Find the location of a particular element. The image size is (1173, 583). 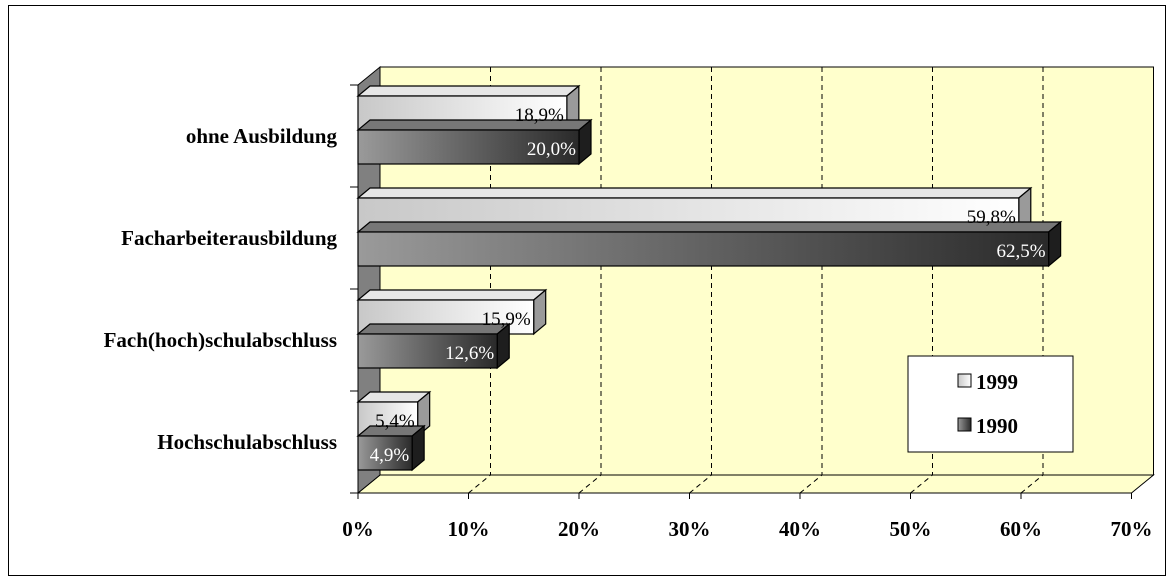

data-label: 15,9% is located at coordinates (506, 319).